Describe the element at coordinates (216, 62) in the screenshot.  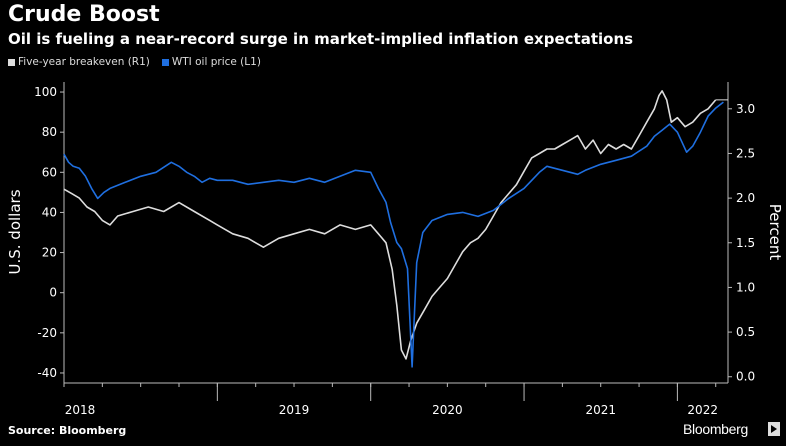
I see `legend-label-wti: WTI oil price (L1)` at that location.